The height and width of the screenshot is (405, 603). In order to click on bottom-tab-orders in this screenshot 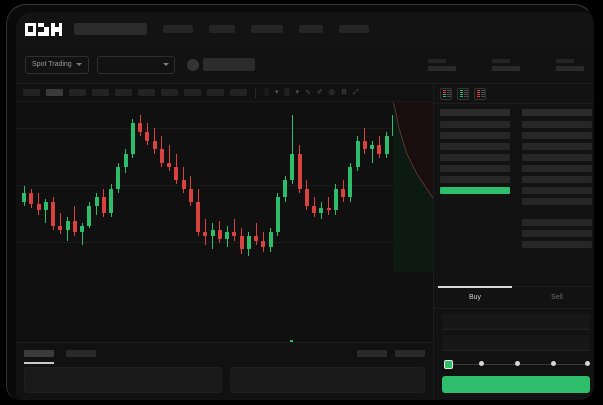, I will do `click(39, 356)`.